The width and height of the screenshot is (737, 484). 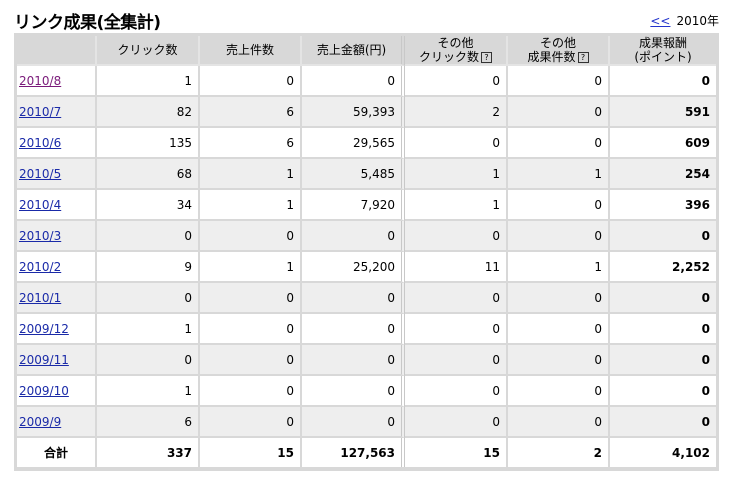 I want to click on month-cell: 2010/2, so click(x=57, y=267).